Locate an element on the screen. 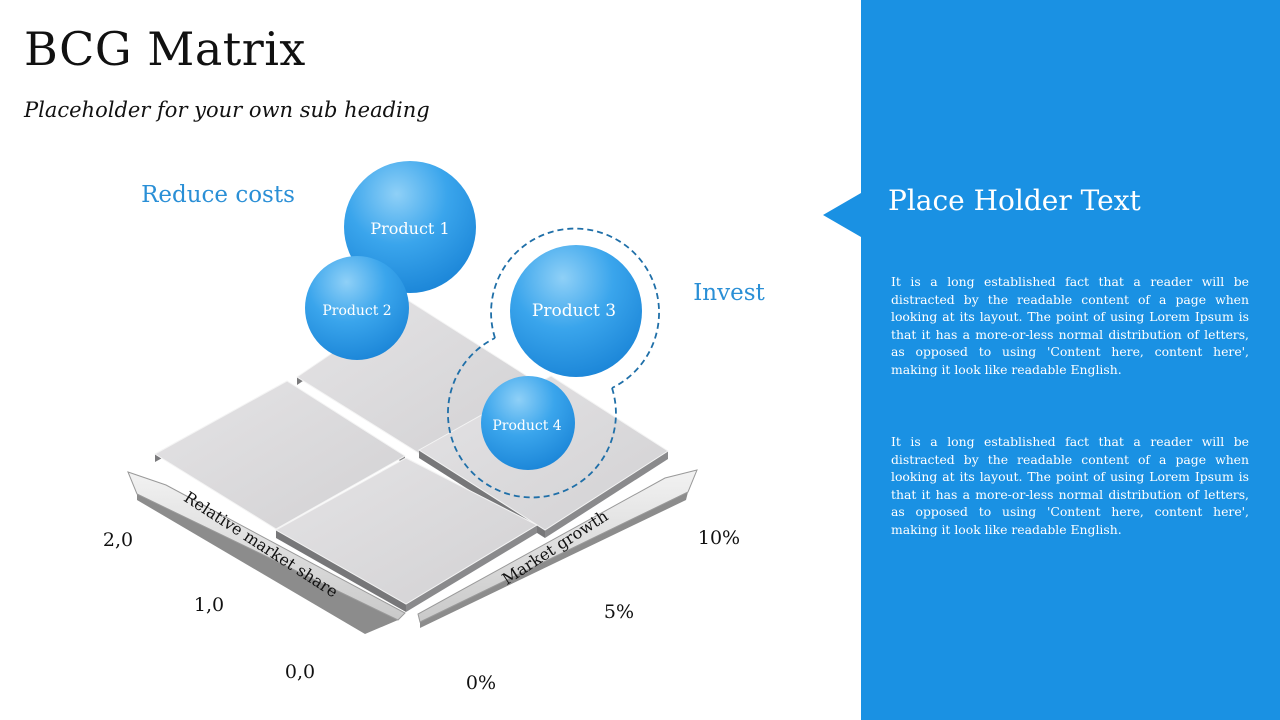  info-panel-heading: Place Holder Text is located at coordinates (1014, 200).